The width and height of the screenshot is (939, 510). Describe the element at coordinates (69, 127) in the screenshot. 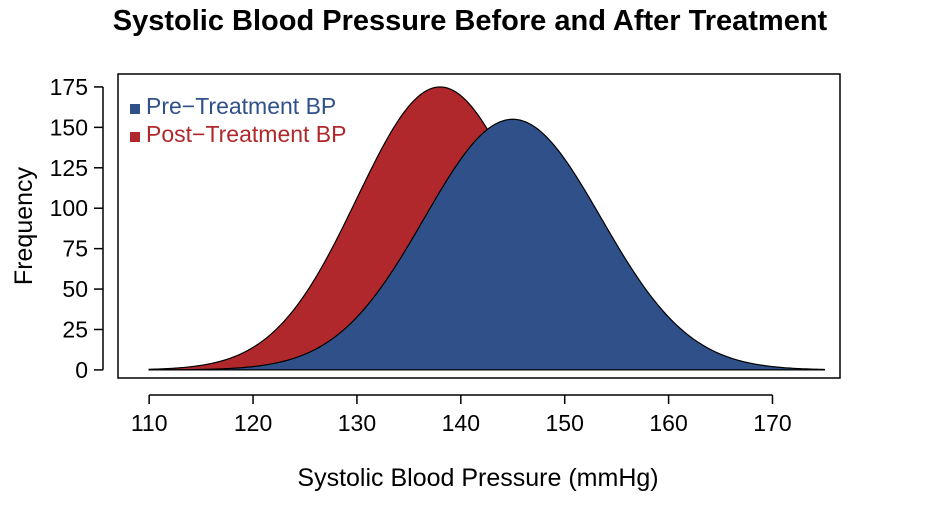

I see `y-tick-label: 150` at that location.